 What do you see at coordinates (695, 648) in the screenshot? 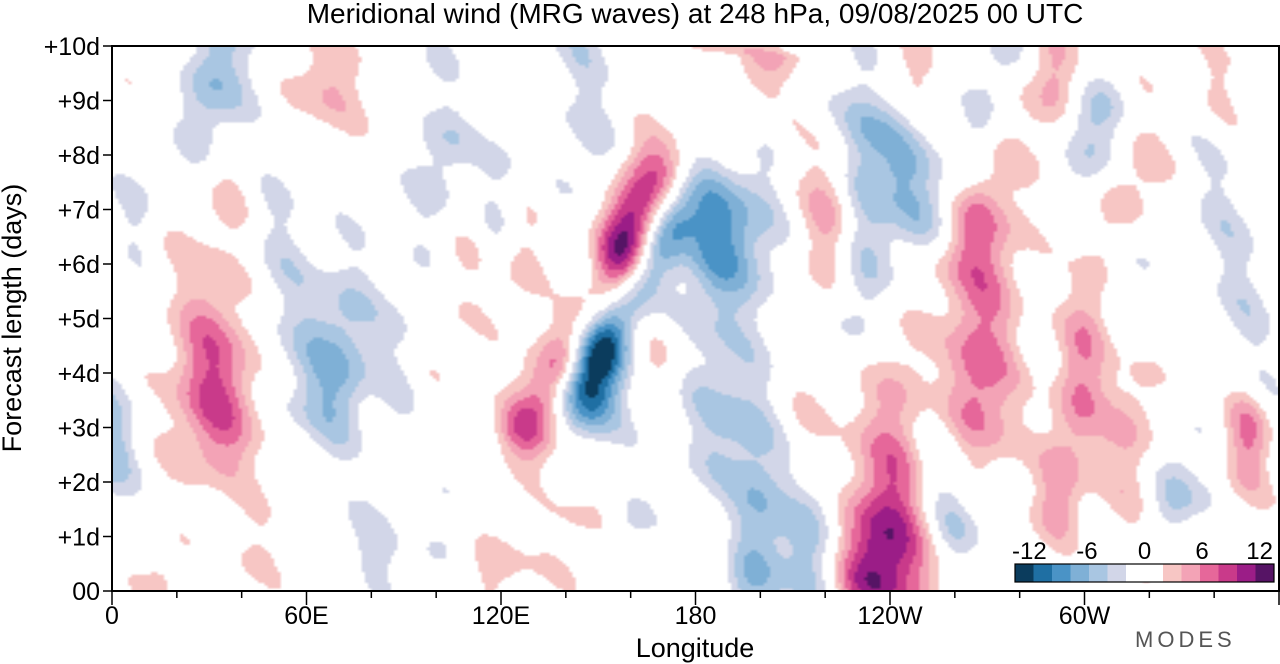
I see `x-axis-title: Longitude` at bounding box center [695, 648].